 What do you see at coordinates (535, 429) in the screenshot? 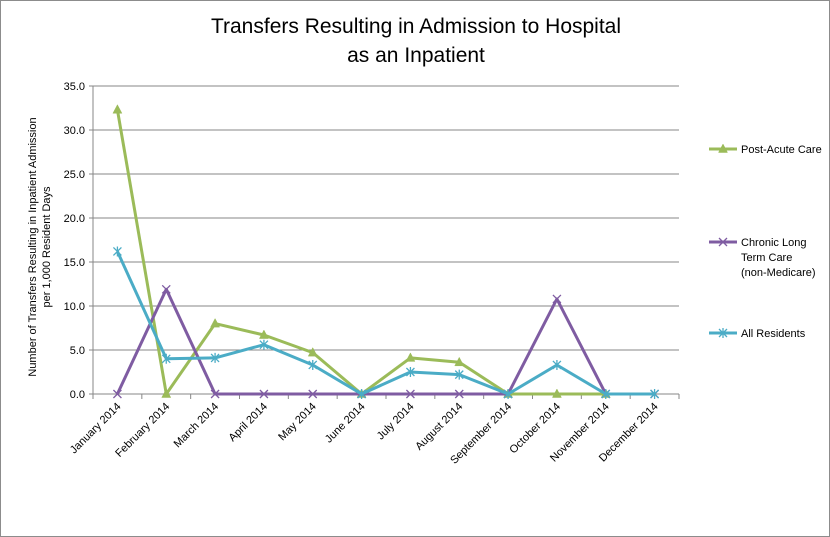
I see `x-tick-label: October 2014` at bounding box center [535, 429].